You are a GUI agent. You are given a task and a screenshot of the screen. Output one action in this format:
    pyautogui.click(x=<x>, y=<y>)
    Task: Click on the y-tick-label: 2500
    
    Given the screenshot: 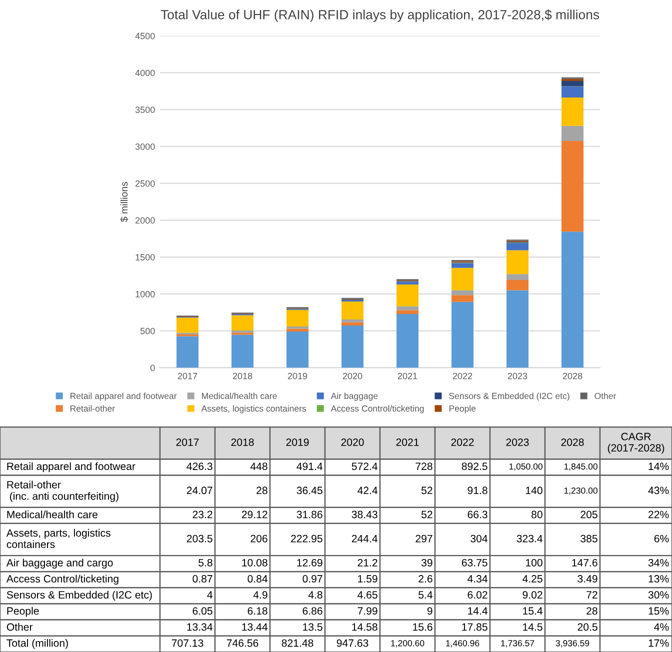 What is the action you would take?
    pyautogui.click(x=145, y=183)
    